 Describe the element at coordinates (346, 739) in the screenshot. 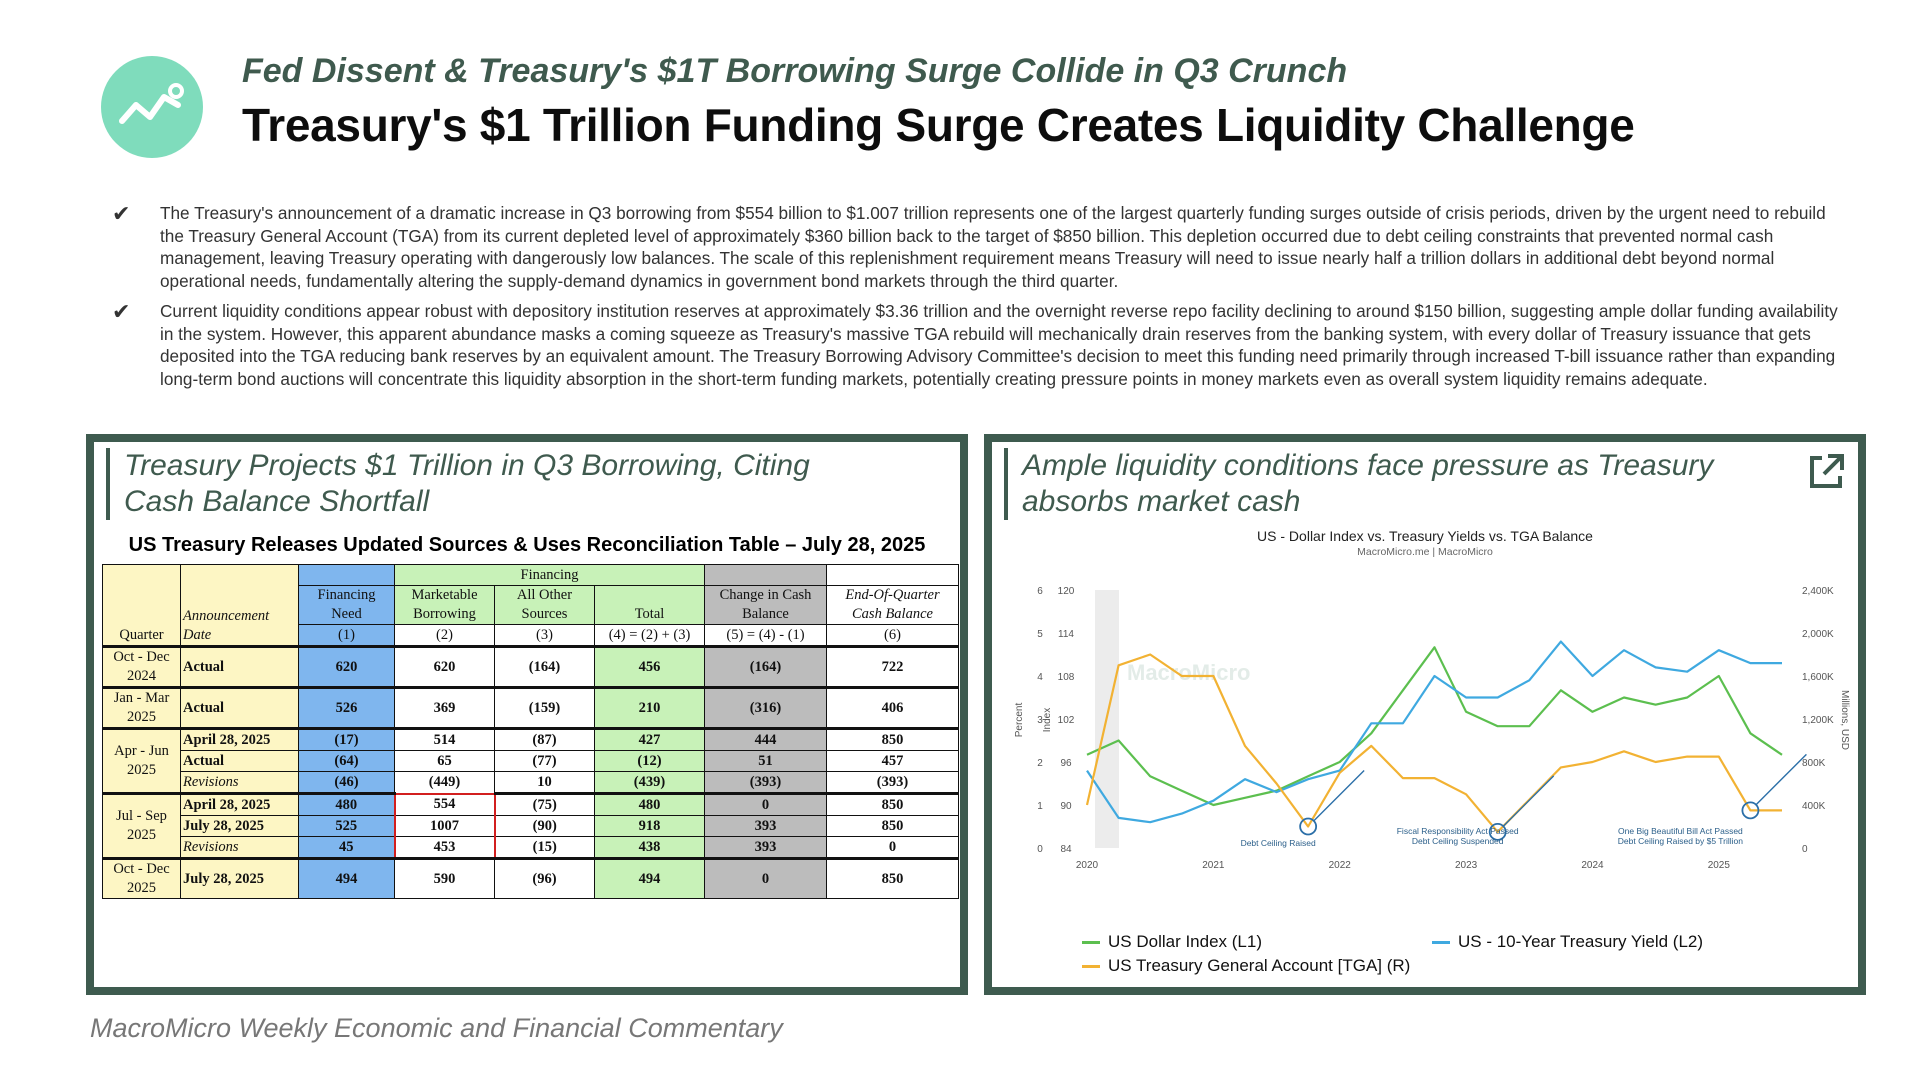

I see `table-cell: (17)` at that location.